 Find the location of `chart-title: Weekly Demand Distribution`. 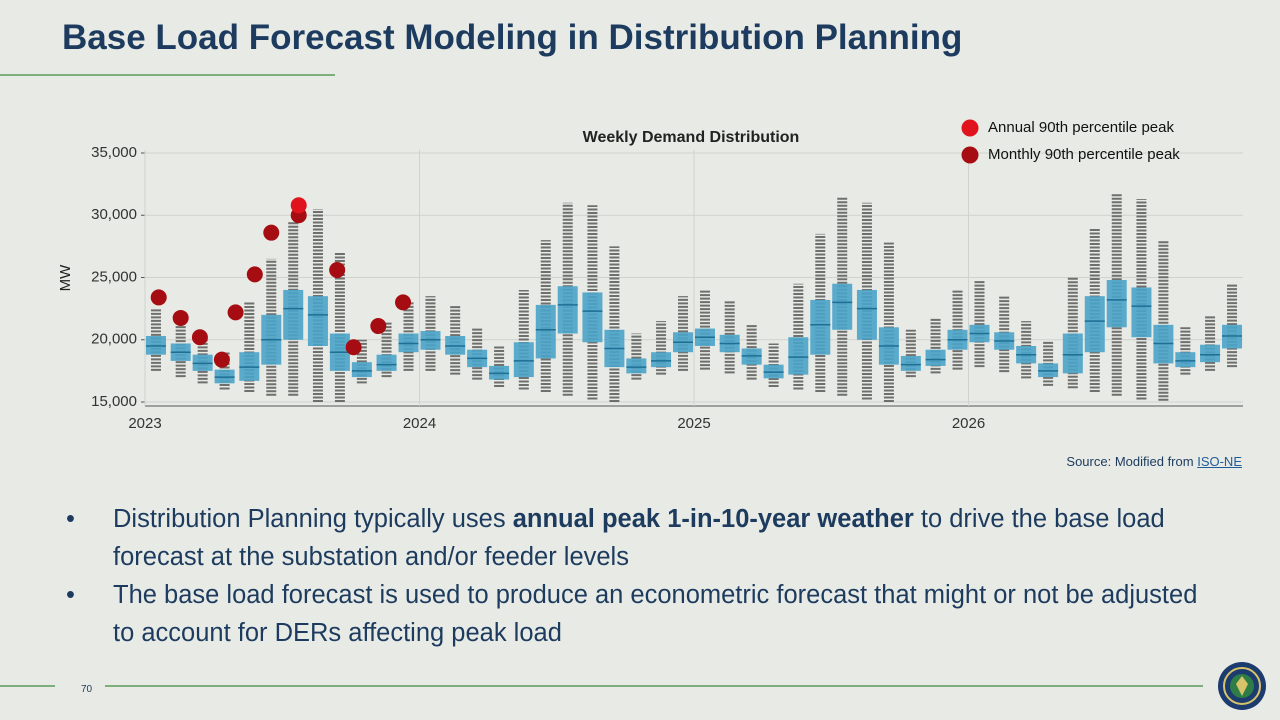

chart-title: Weekly Demand Distribution is located at coordinates (691, 137).